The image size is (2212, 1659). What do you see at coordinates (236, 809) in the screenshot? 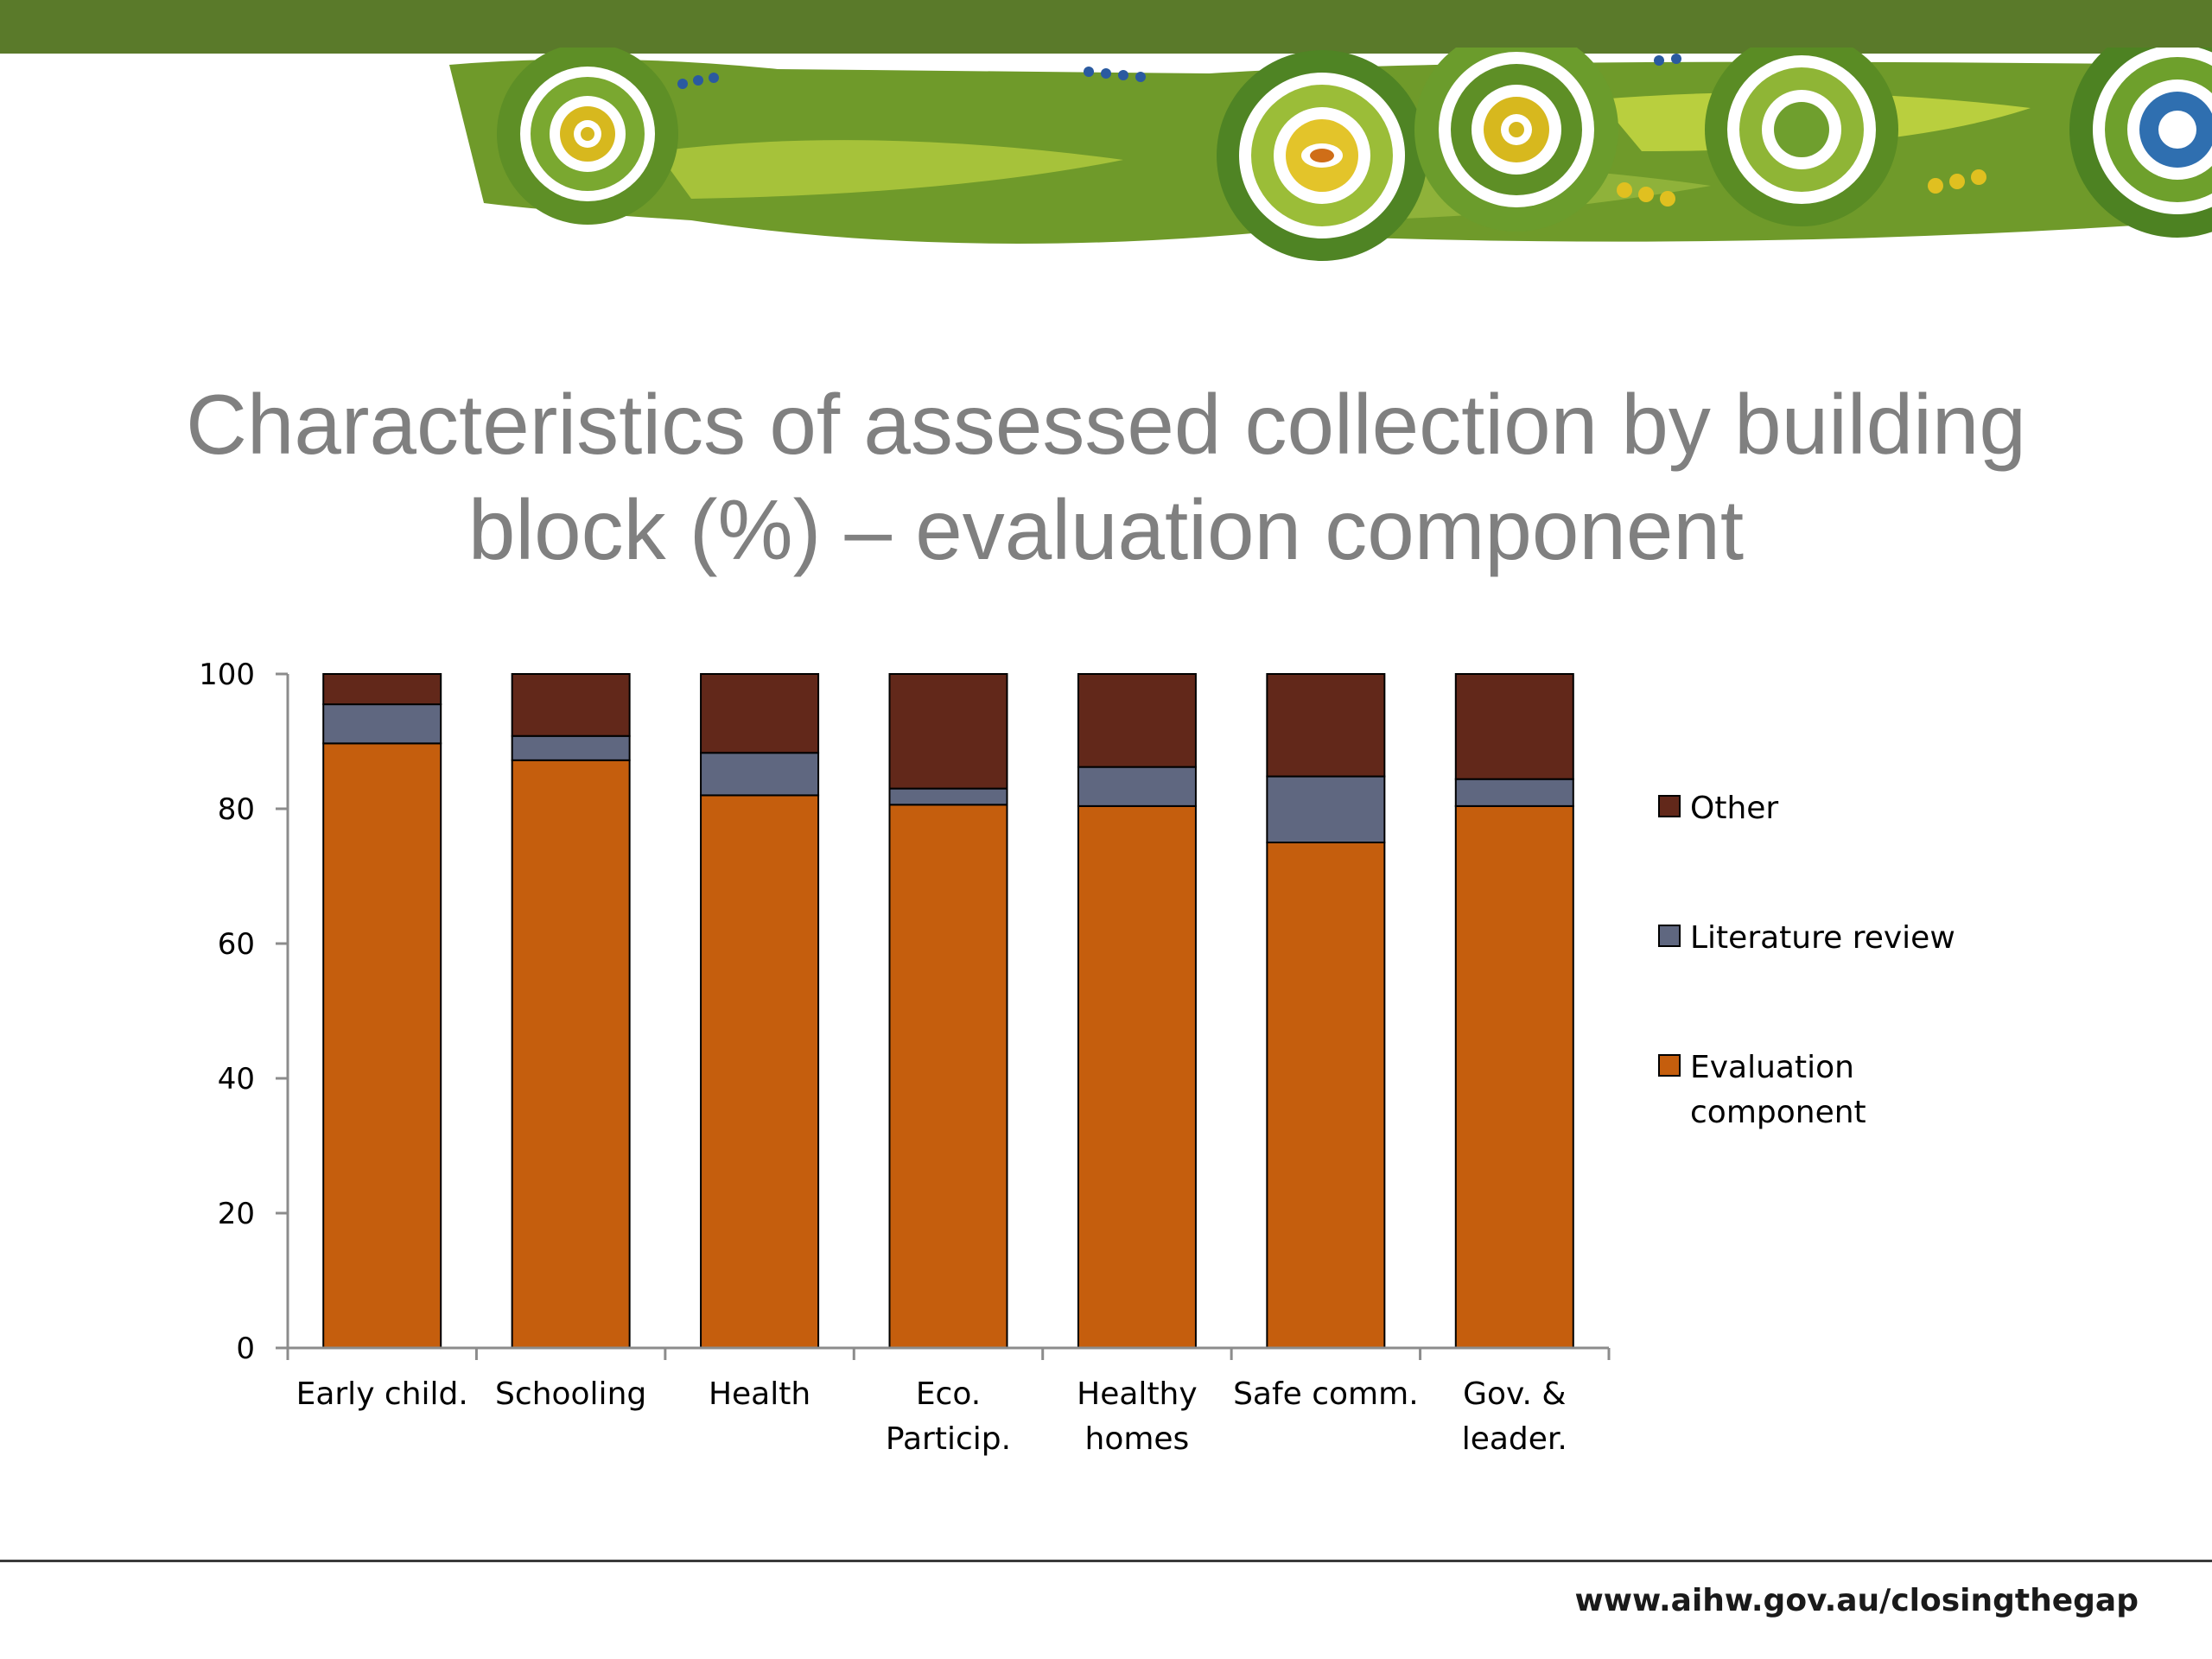
I see `y-tick-label: 80` at bounding box center [236, 809].